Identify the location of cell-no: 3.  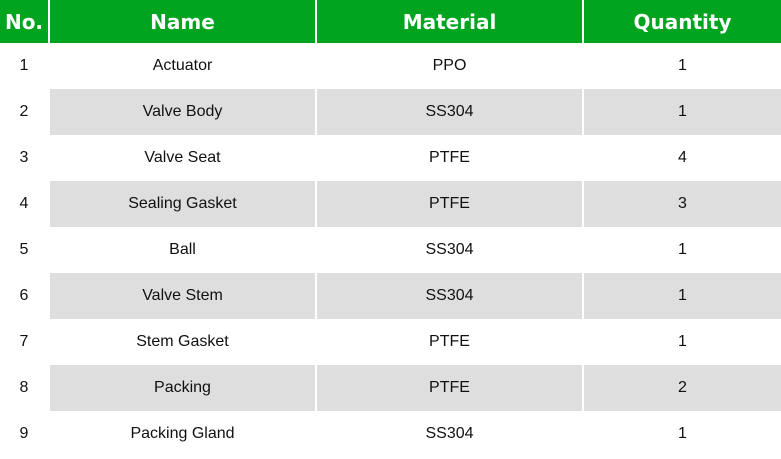
(24, 157).